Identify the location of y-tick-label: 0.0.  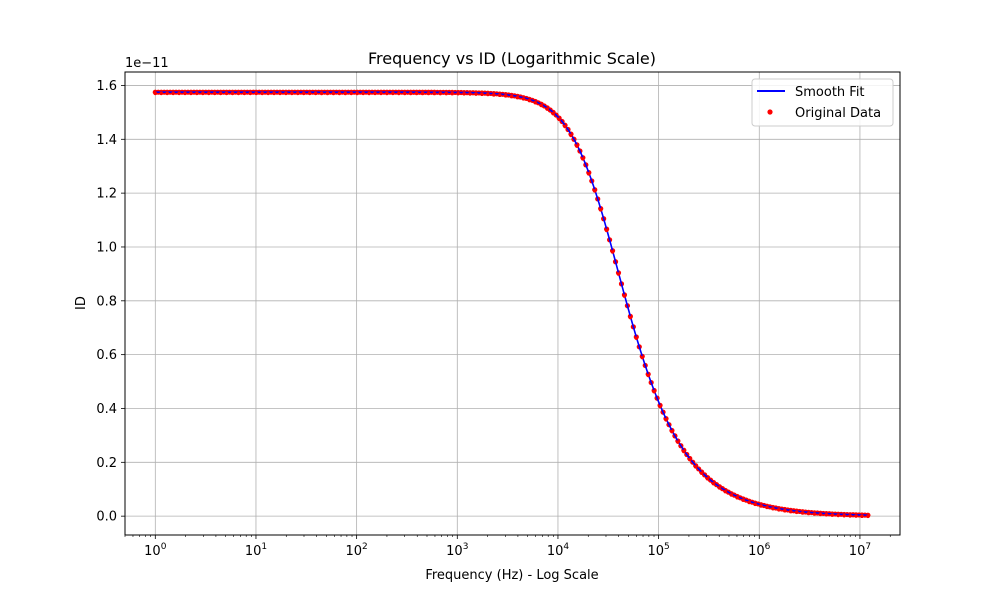
(106, 517).